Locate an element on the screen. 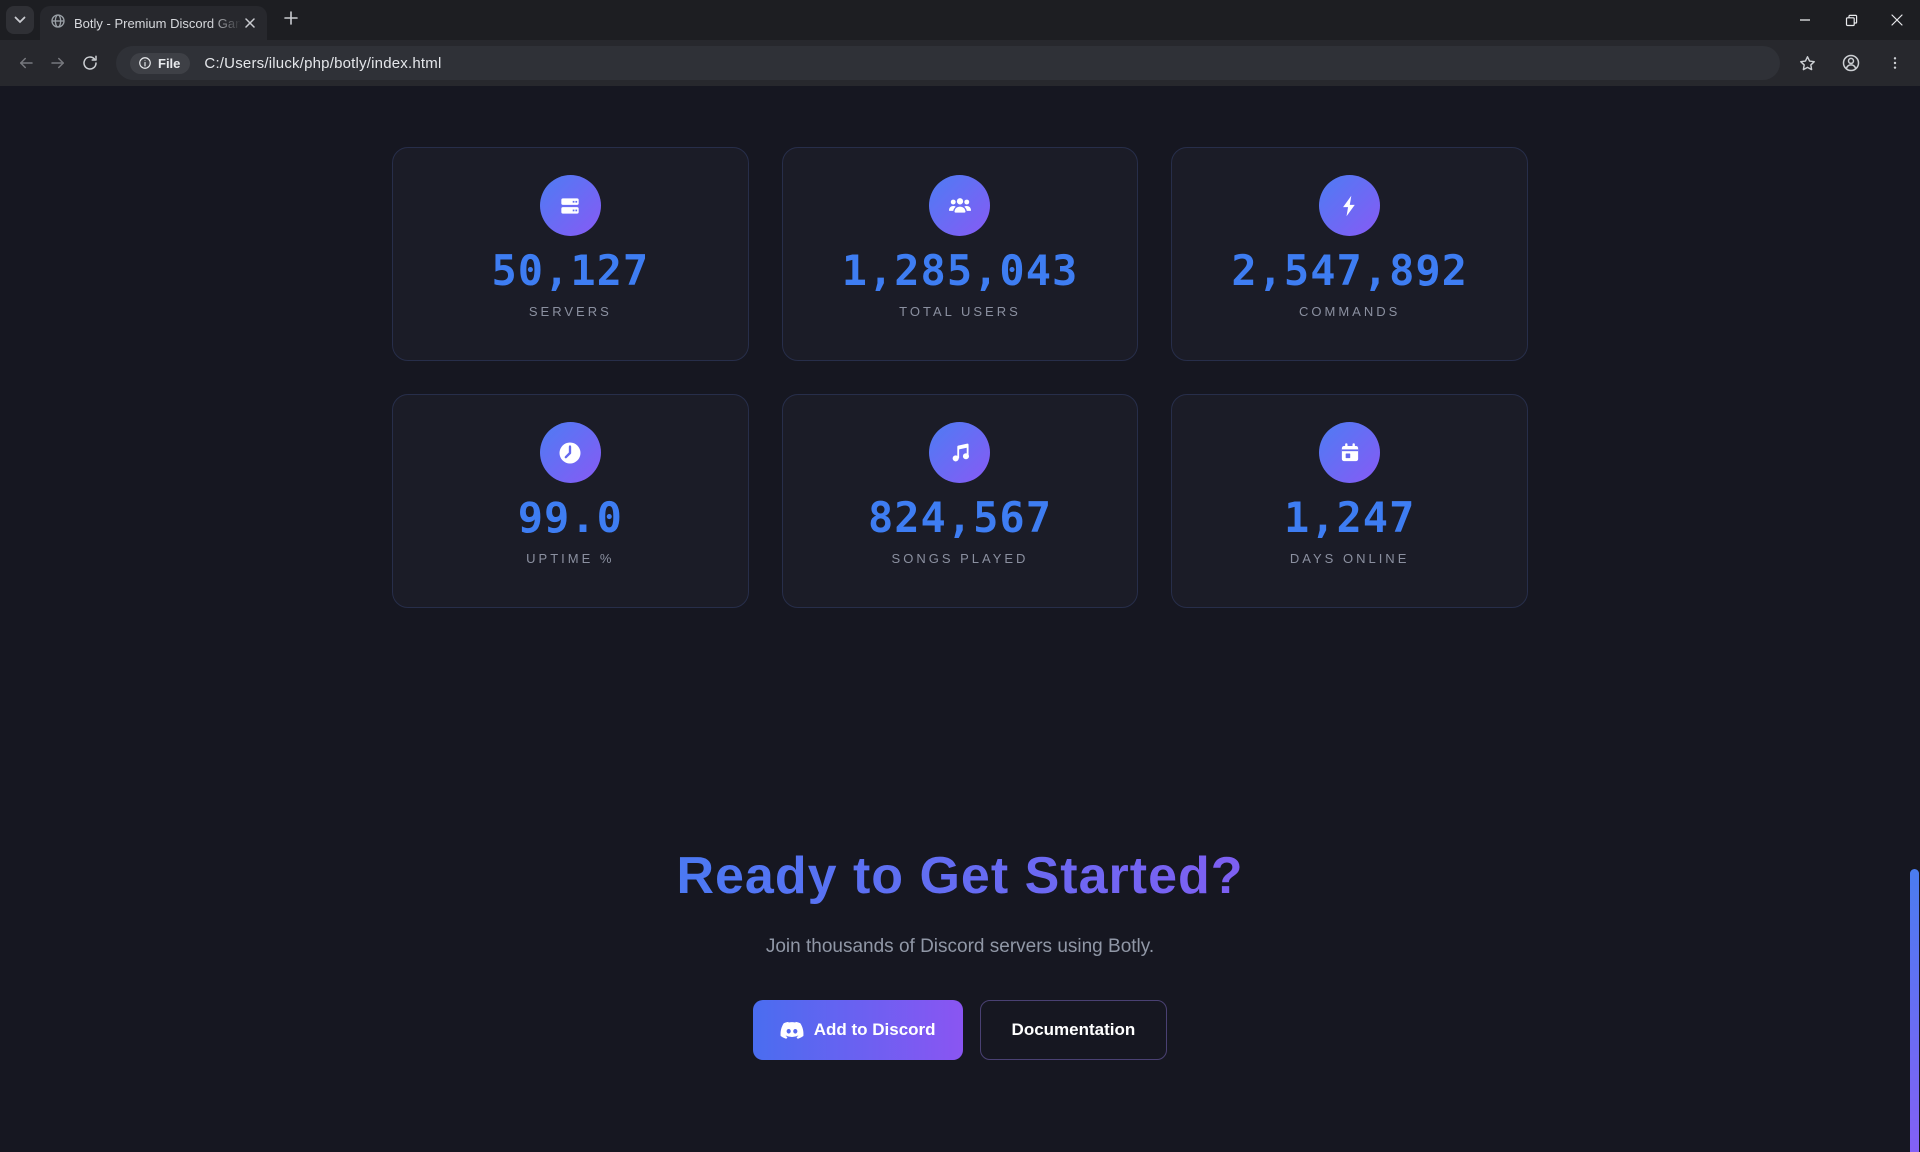 This screenshot has height=1152, width=1920. info-icon is located at coordinates (145, 63).